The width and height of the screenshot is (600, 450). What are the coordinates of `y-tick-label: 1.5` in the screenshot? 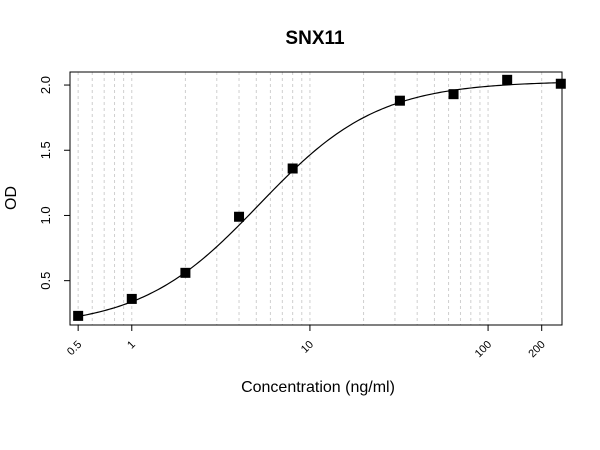 It's located at (45, 150).